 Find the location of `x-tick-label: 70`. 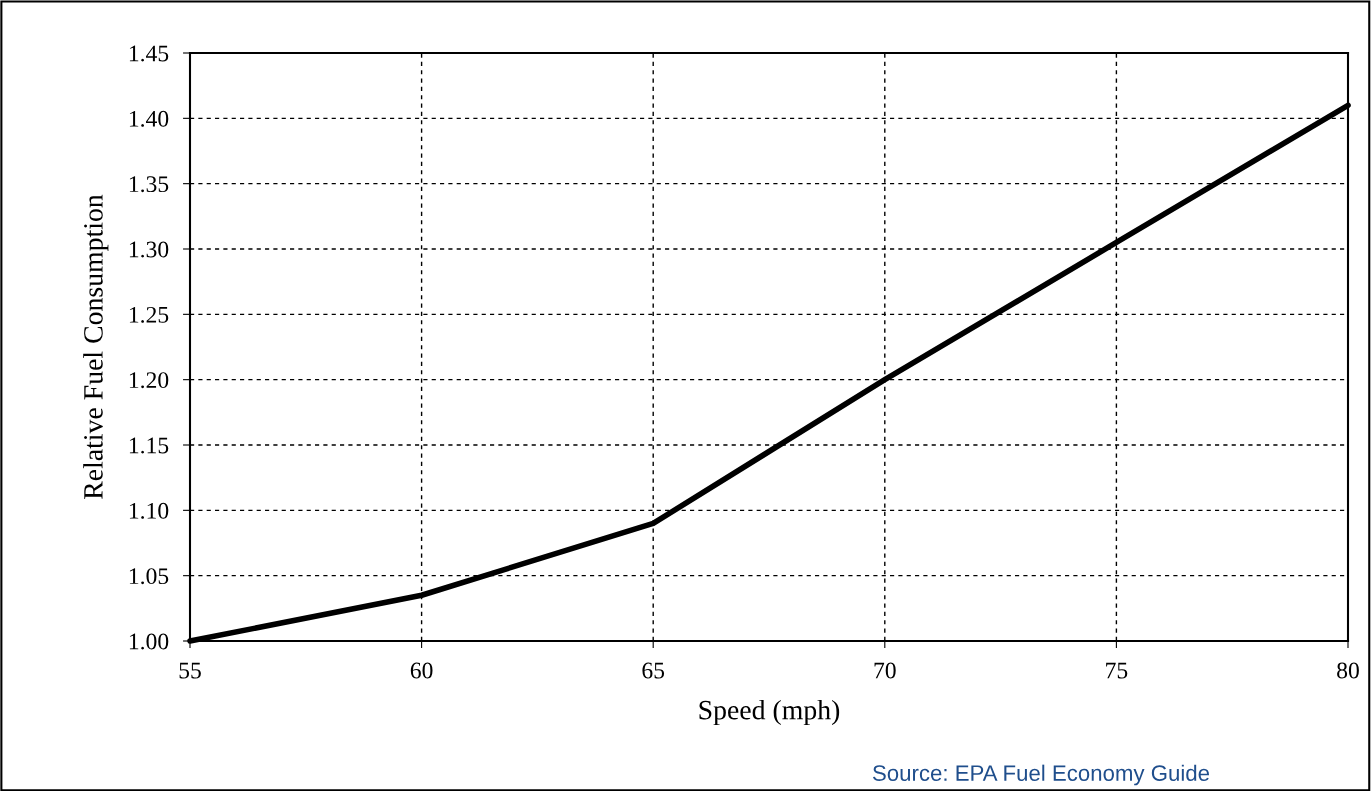

x-tick-label: 70 is located at coordinates (885, 670).